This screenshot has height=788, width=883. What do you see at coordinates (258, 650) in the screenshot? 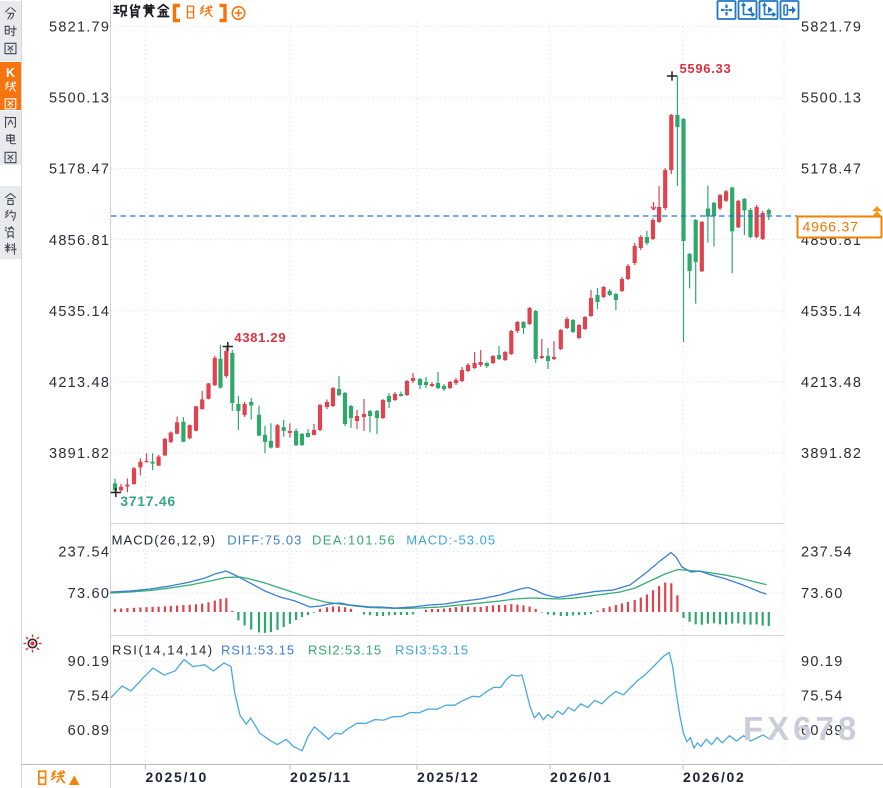
I see `svg-text: RSI1:53.15` at bounding box center [258, 650].